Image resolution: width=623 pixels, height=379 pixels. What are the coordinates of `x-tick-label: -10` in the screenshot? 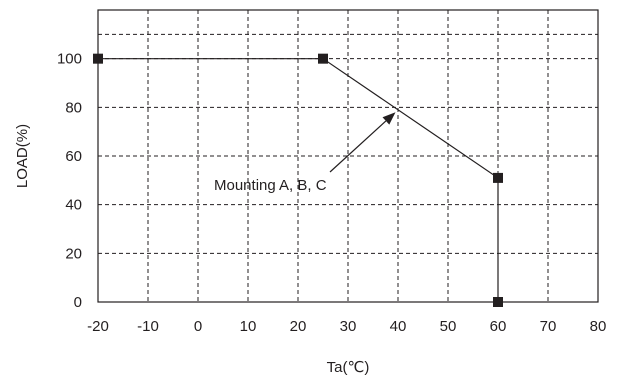 It's located at (148, 326).